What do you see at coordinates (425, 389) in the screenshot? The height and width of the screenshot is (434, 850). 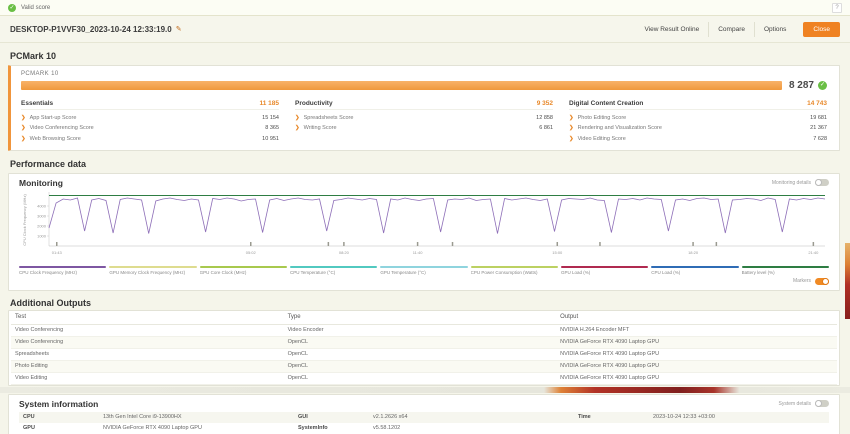 I see `app-background-strip` at bounding box center [425, 389].